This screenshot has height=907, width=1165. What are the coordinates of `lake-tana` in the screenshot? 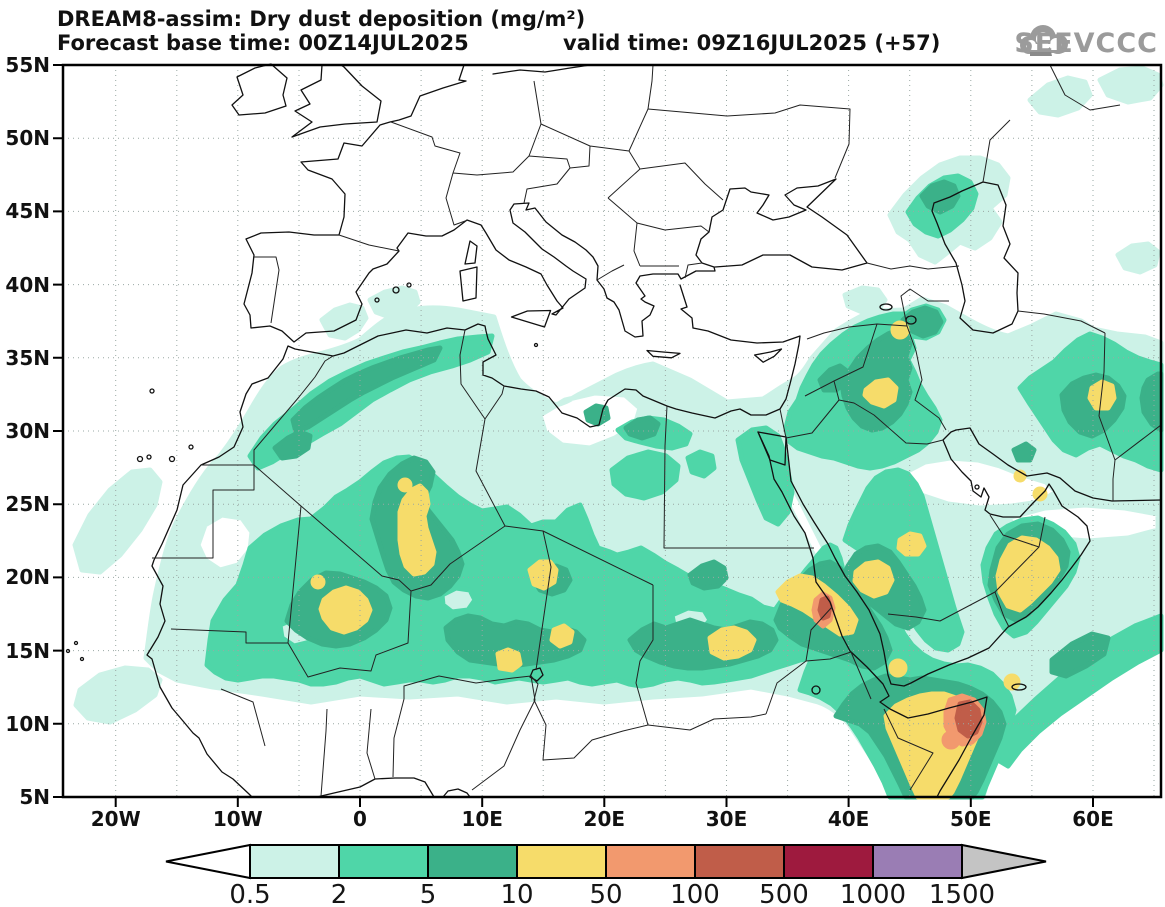 It's located at (816, 690).